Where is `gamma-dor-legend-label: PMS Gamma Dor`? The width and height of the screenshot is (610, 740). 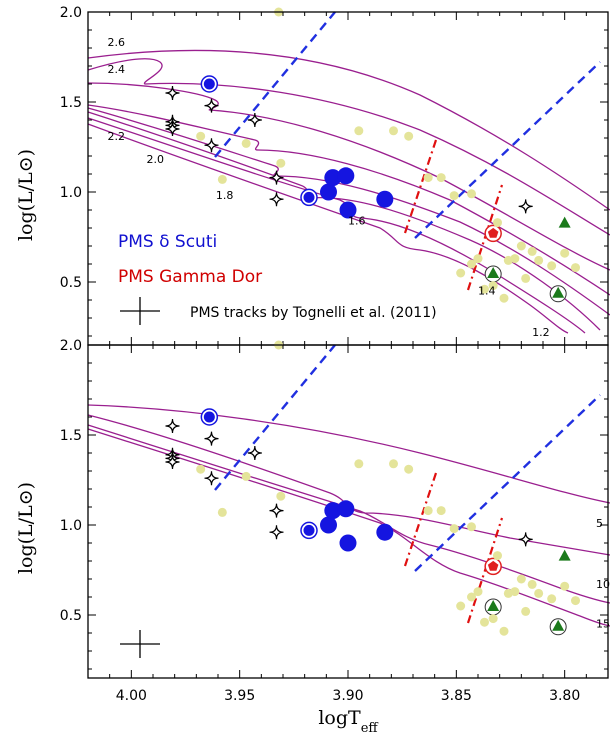
gamma-dor-legend-label: PMS Gamma Dor is located at coordinates (190, 277).